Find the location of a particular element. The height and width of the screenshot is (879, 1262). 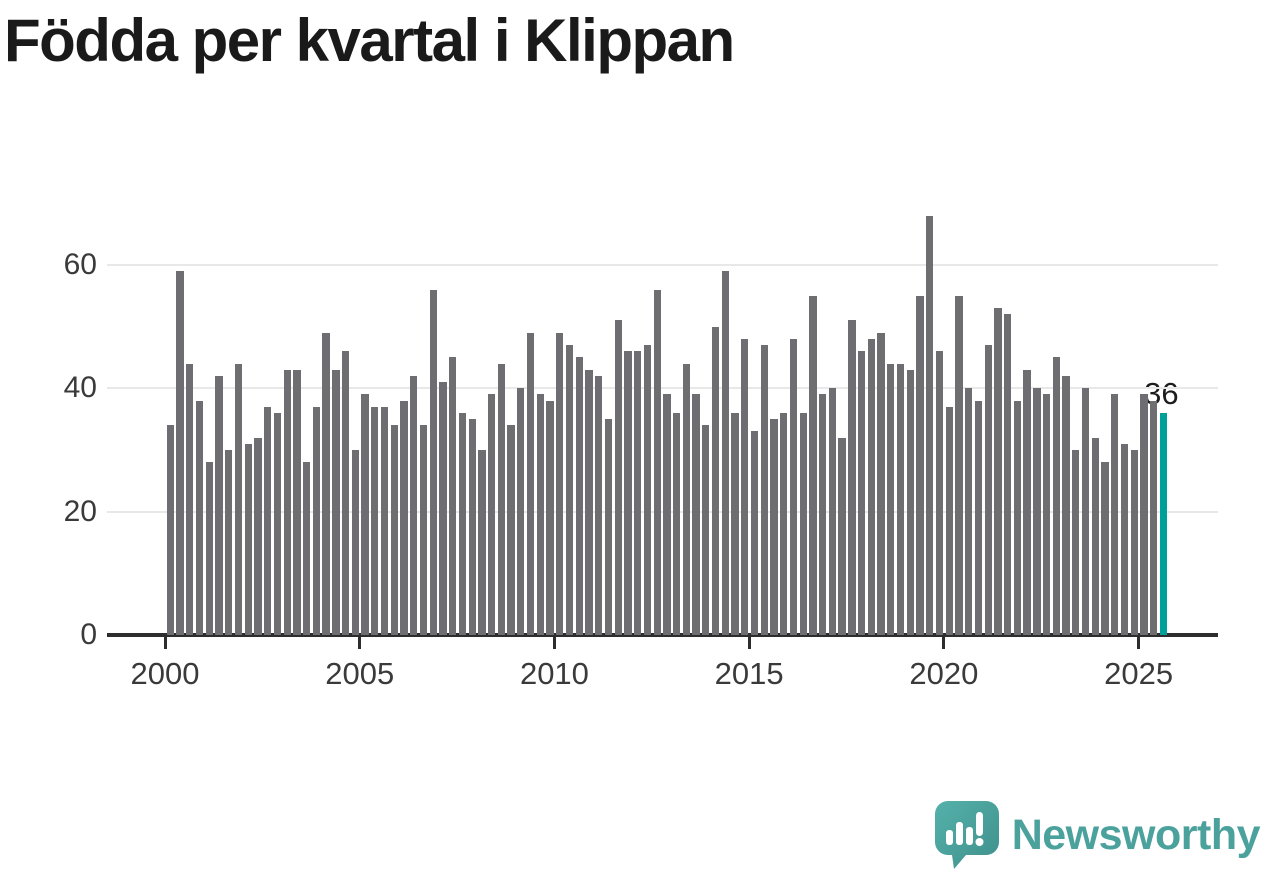

newsworthy-logo: Newsworthy is located at coordinates (1097, 835).